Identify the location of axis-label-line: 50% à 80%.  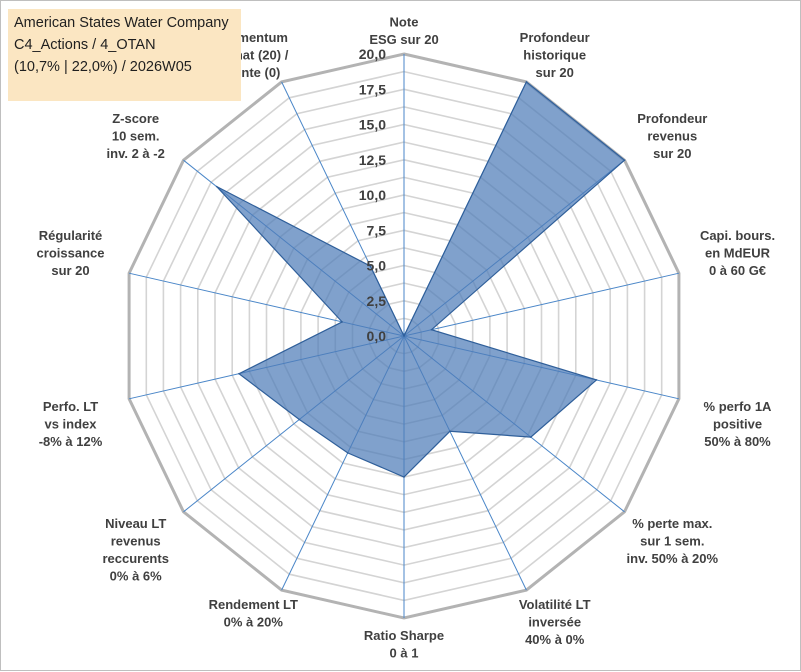
(737, 441).